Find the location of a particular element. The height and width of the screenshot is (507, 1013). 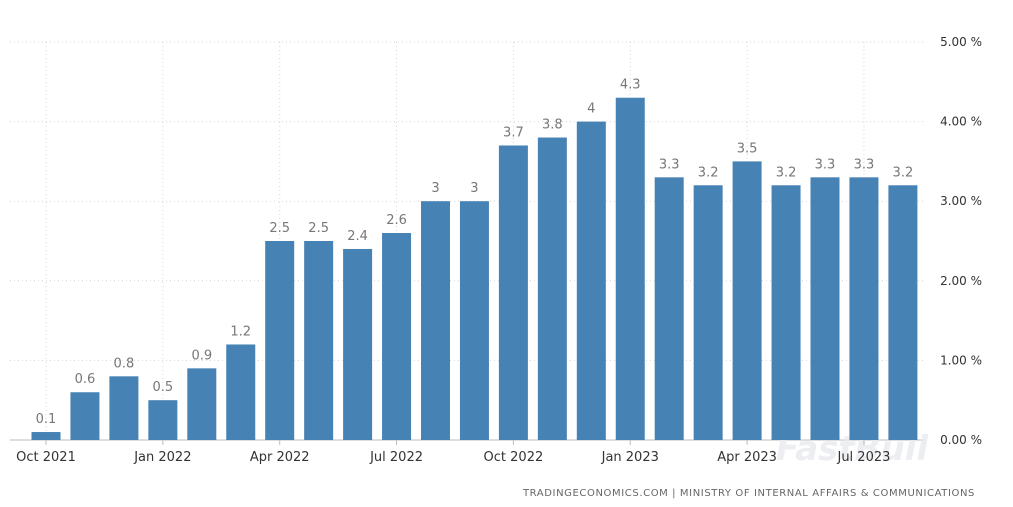

x-tick-label: Oct 2021 is located at coordinates (46, 457).